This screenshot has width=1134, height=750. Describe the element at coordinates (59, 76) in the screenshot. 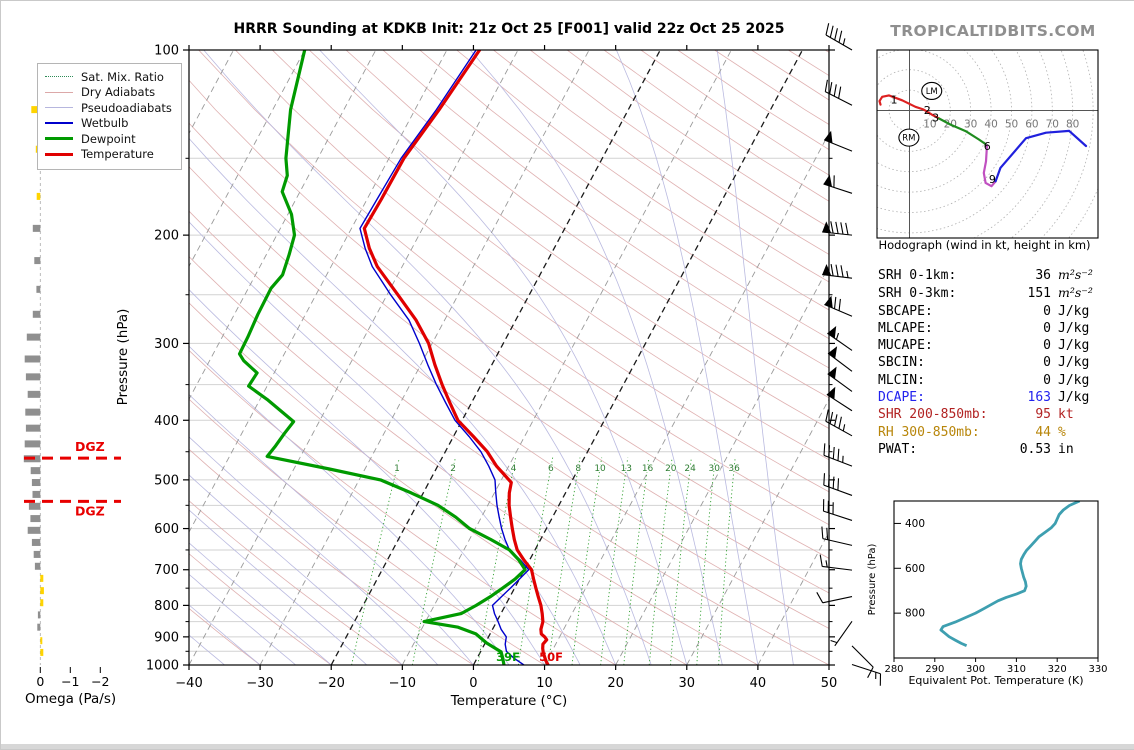

I see `legend-swatch-sat-mix-ratio` at that location.